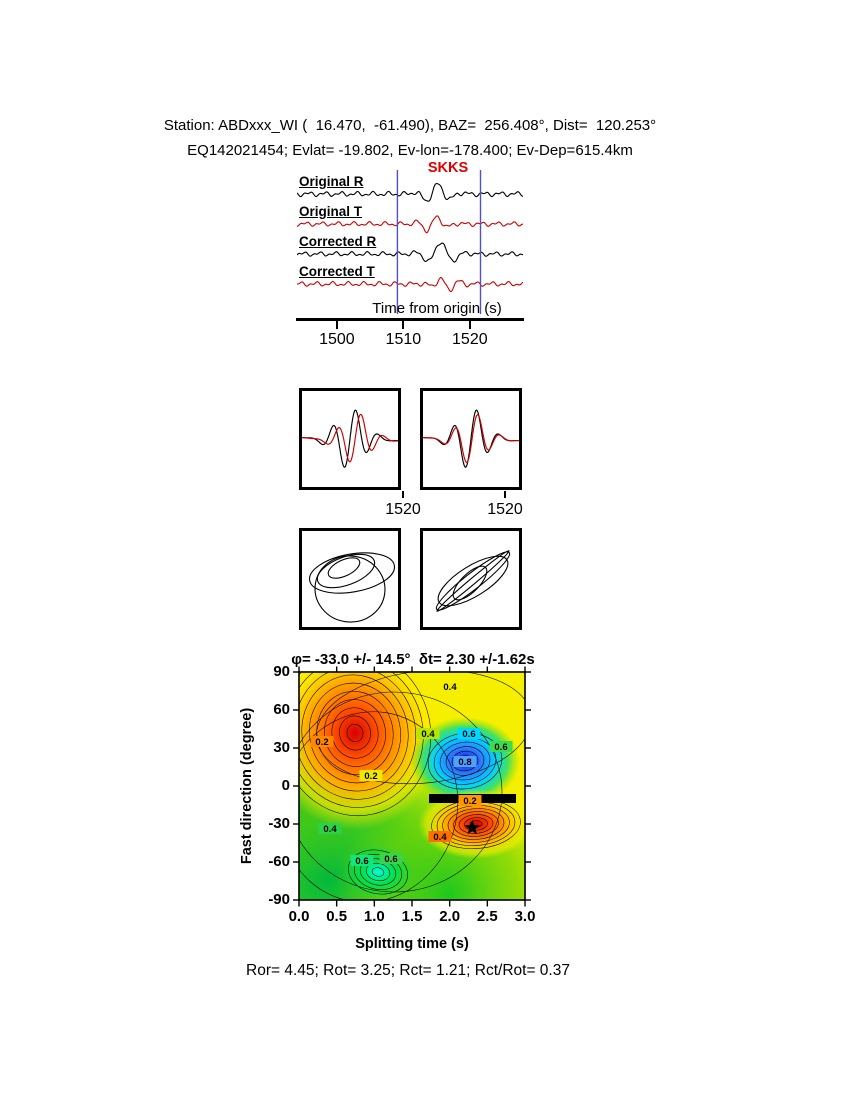  Describe the element at coordinates (412, 916) in the screenshot. I see `contour-xtick-label: 1.5` at that location.